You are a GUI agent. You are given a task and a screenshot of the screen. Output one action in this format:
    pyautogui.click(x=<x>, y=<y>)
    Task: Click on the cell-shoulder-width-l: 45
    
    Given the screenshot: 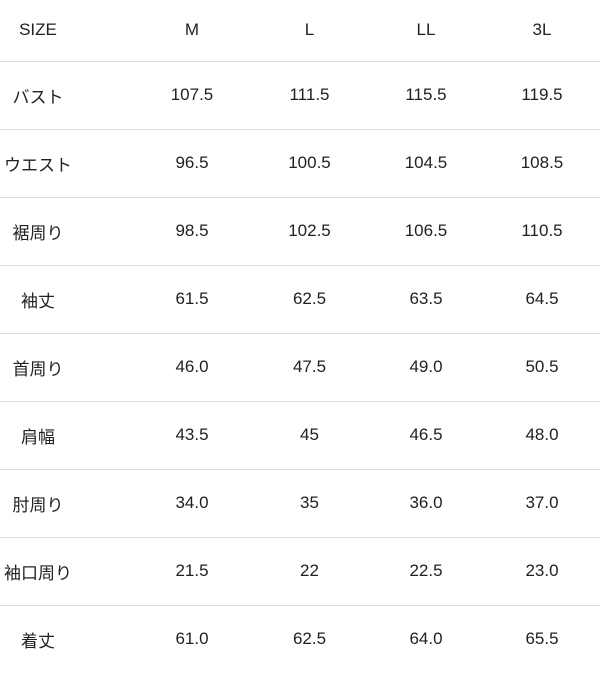 What is the action you would take?
    pyautogui.click(x=309, y=435)
    